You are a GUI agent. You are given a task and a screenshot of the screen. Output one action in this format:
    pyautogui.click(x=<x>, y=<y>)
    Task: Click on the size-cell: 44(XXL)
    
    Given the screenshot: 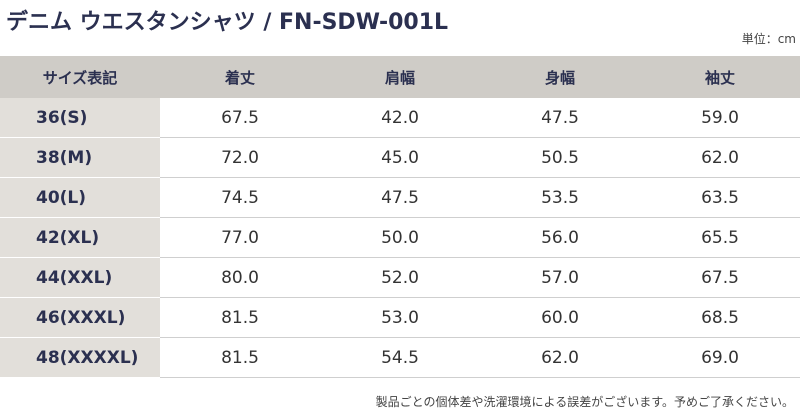 What is the action you would take?
    pyautogui.click(x=80, y=277)
    